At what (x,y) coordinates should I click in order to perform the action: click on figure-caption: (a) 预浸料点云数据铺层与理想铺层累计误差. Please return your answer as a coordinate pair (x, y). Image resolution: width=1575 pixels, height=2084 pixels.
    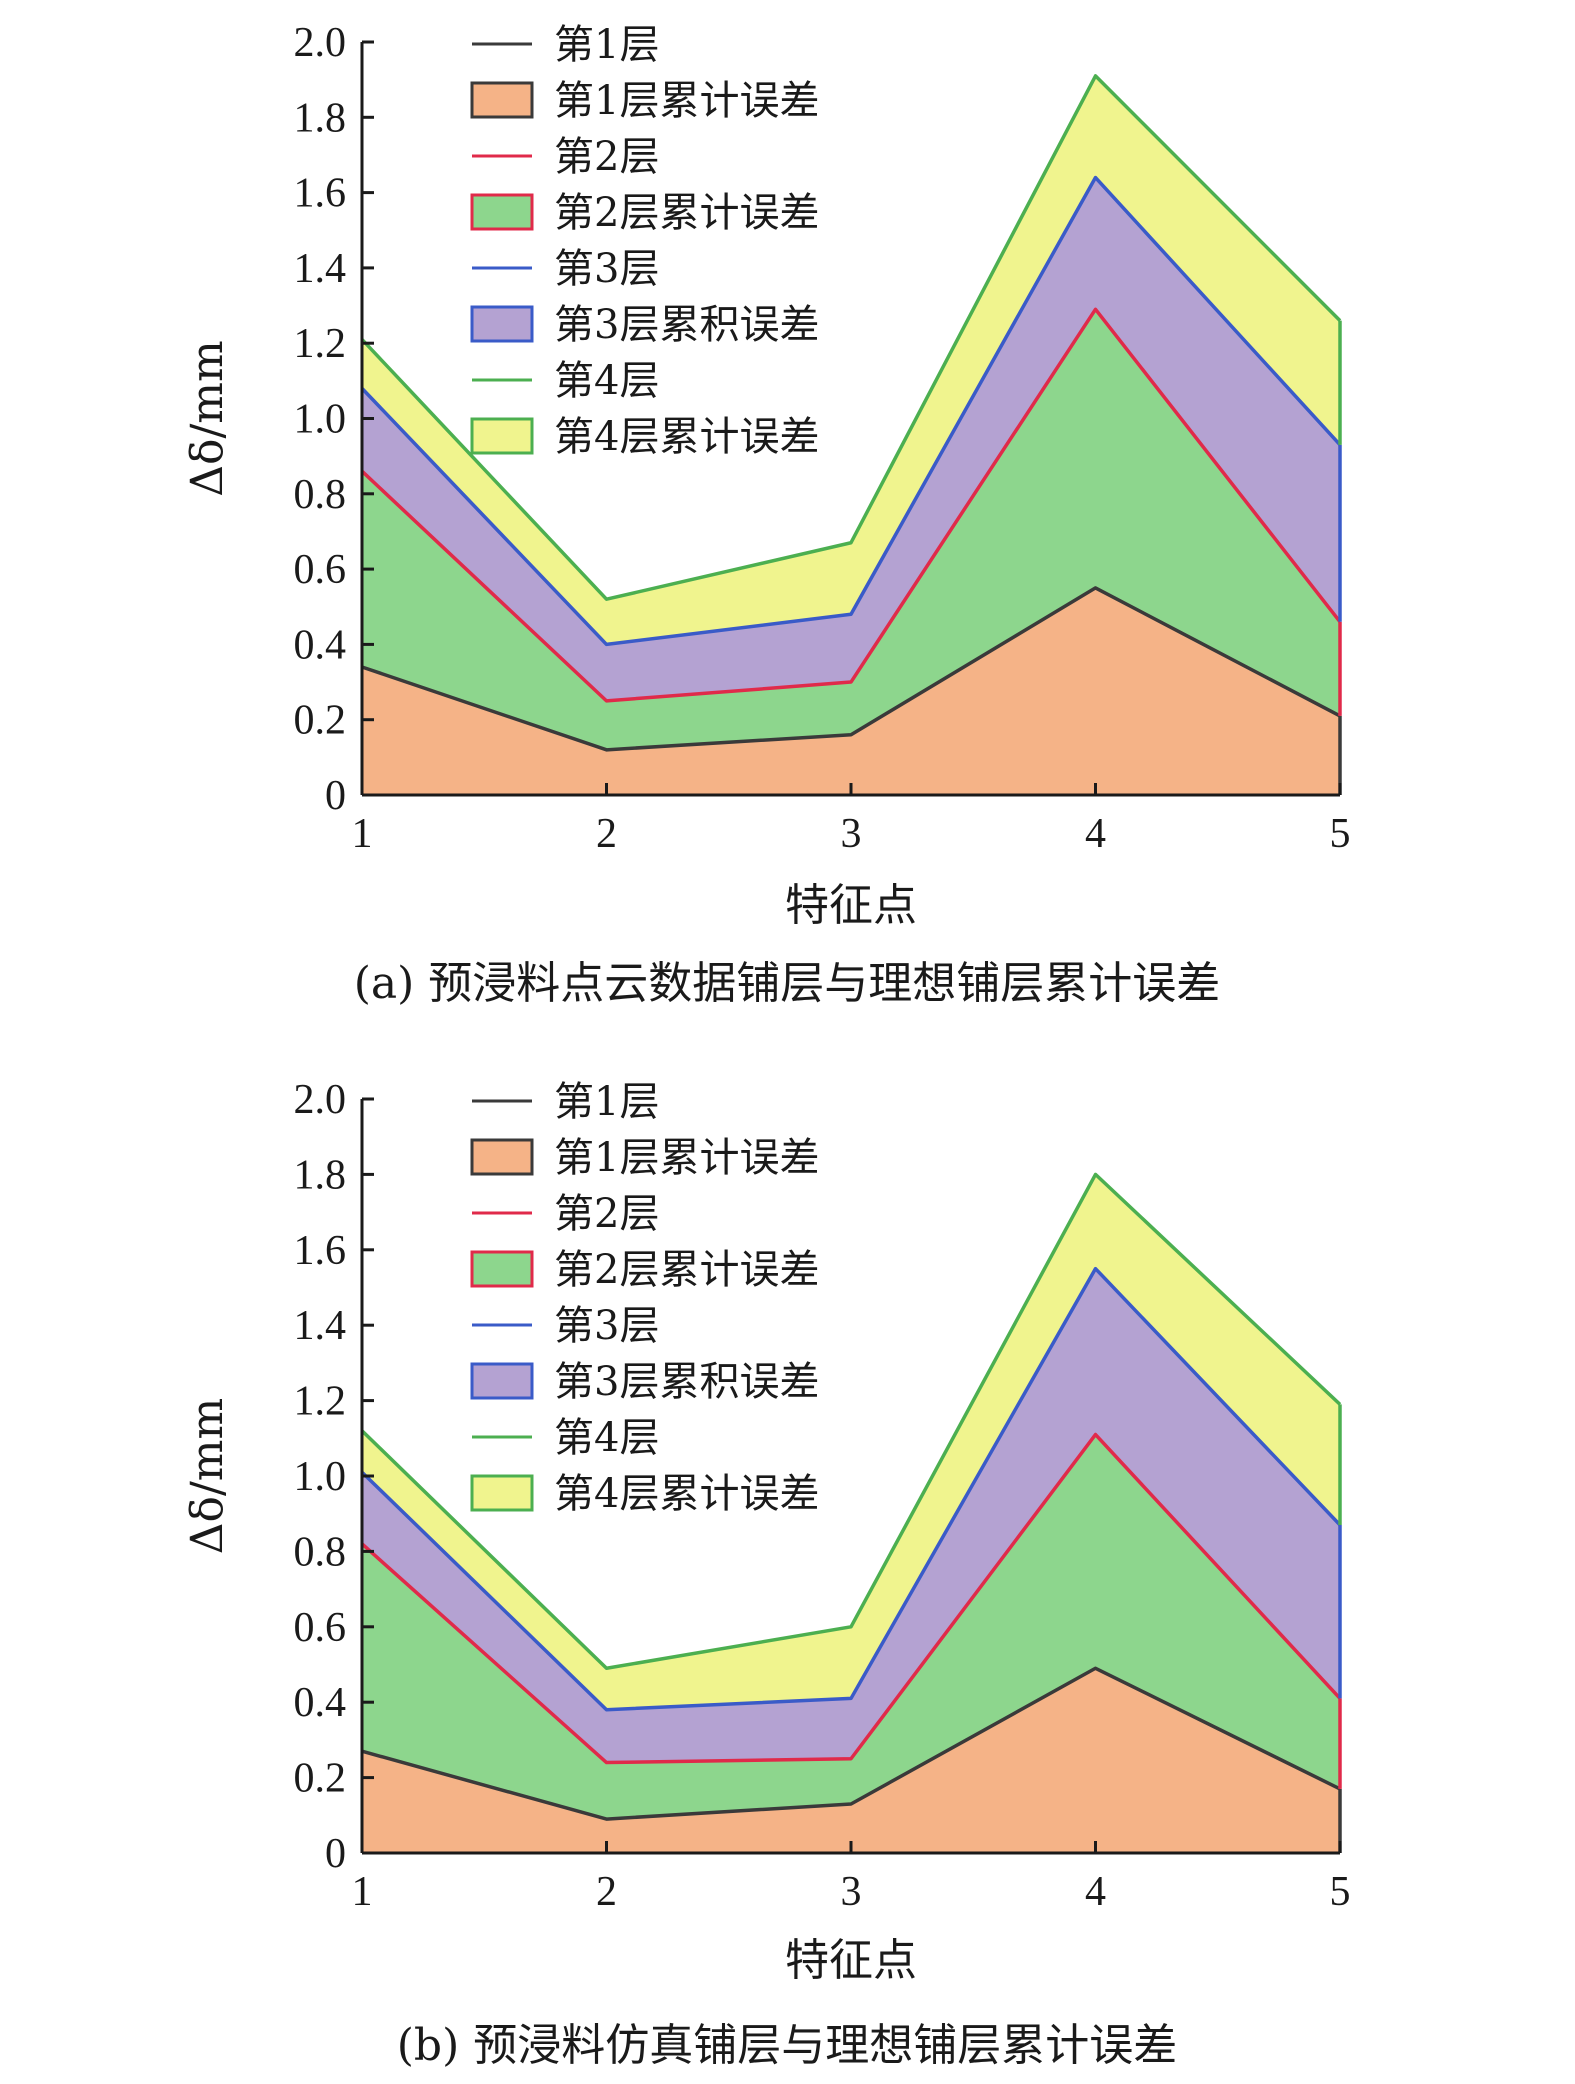
    Looking at the image, I should click on (787, 983).